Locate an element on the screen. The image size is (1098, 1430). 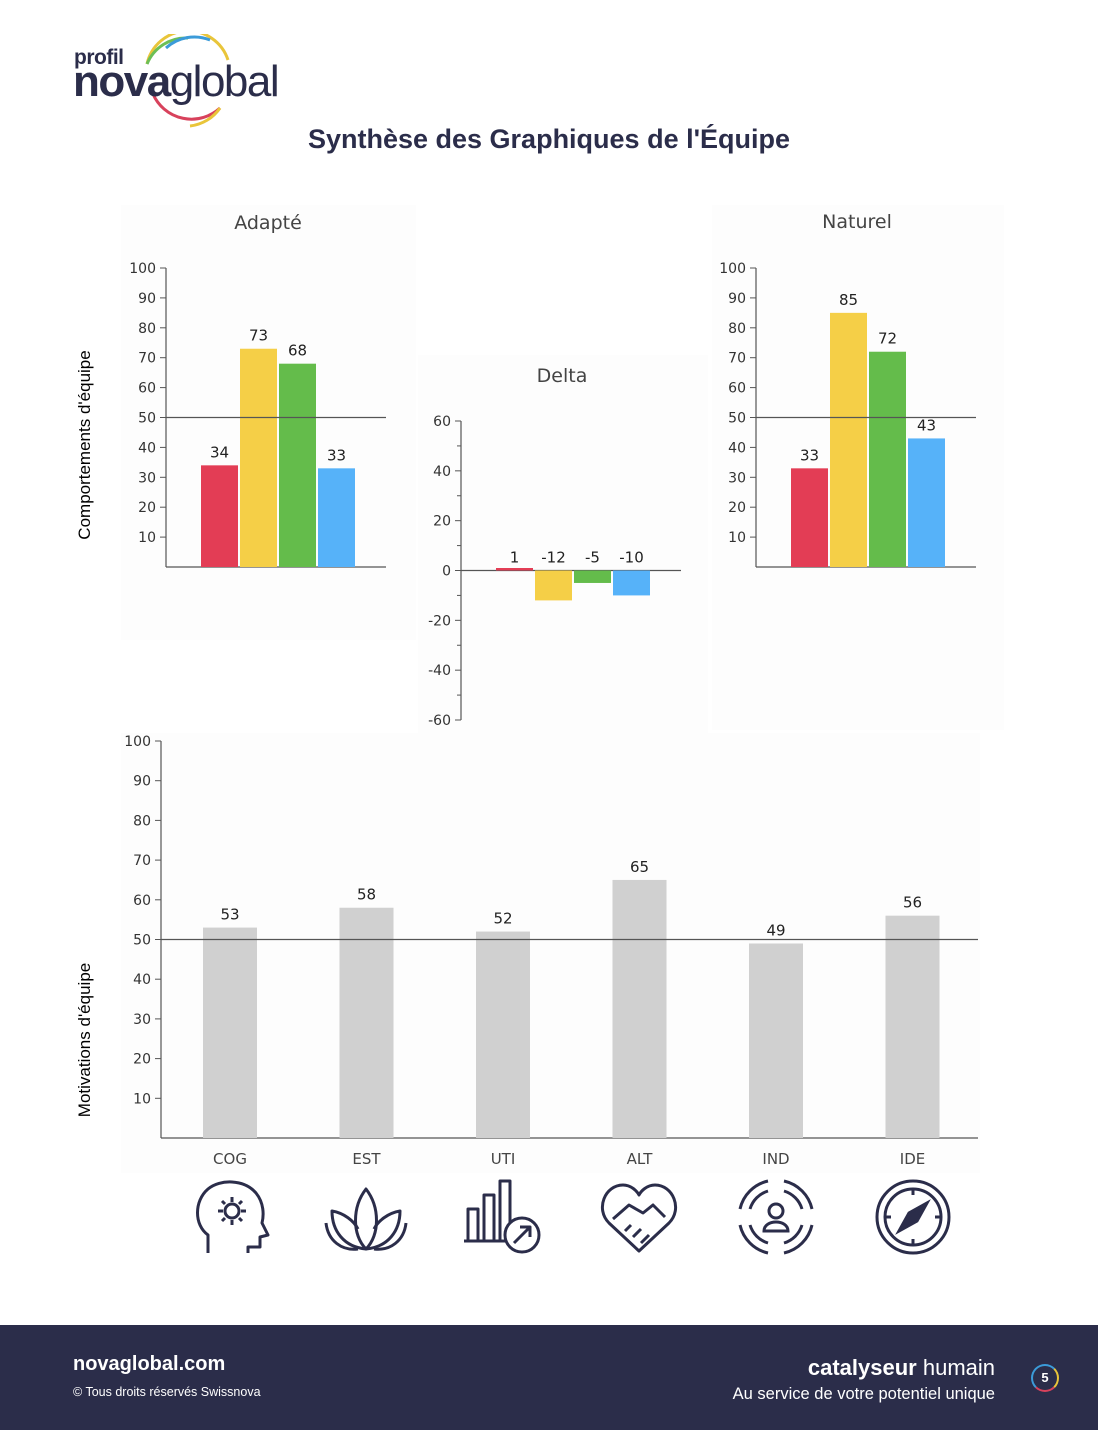
compass-icon is located at coordinates (913, 1217).